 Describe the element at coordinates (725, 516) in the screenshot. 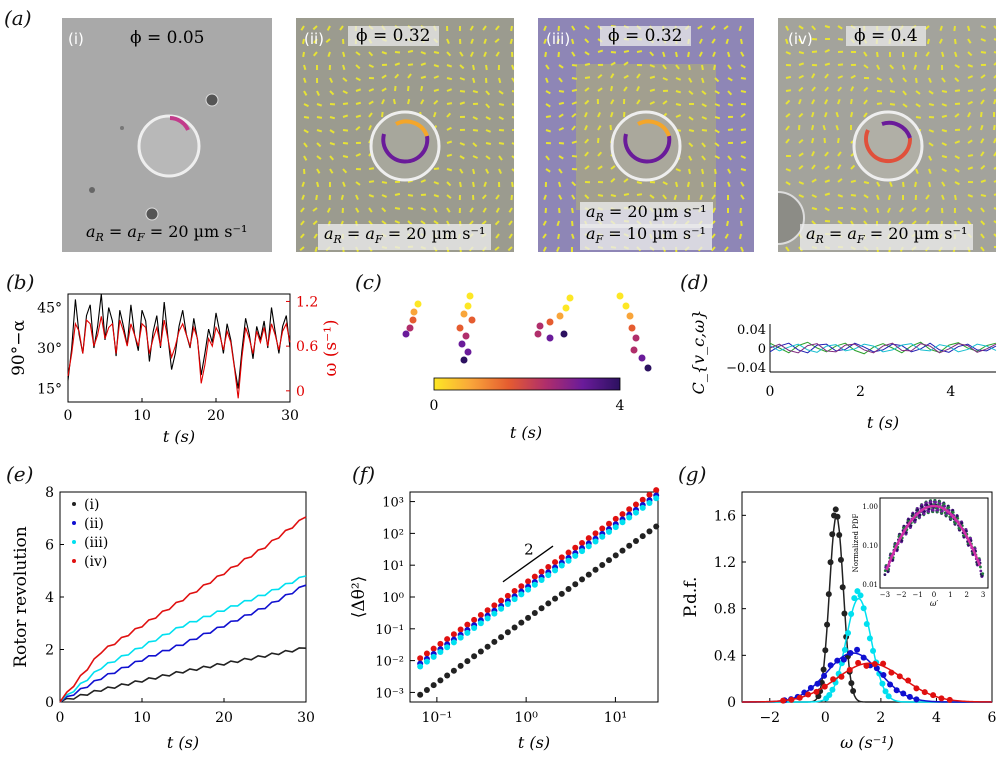

I see `y-tick-label: 1.6` at that location.